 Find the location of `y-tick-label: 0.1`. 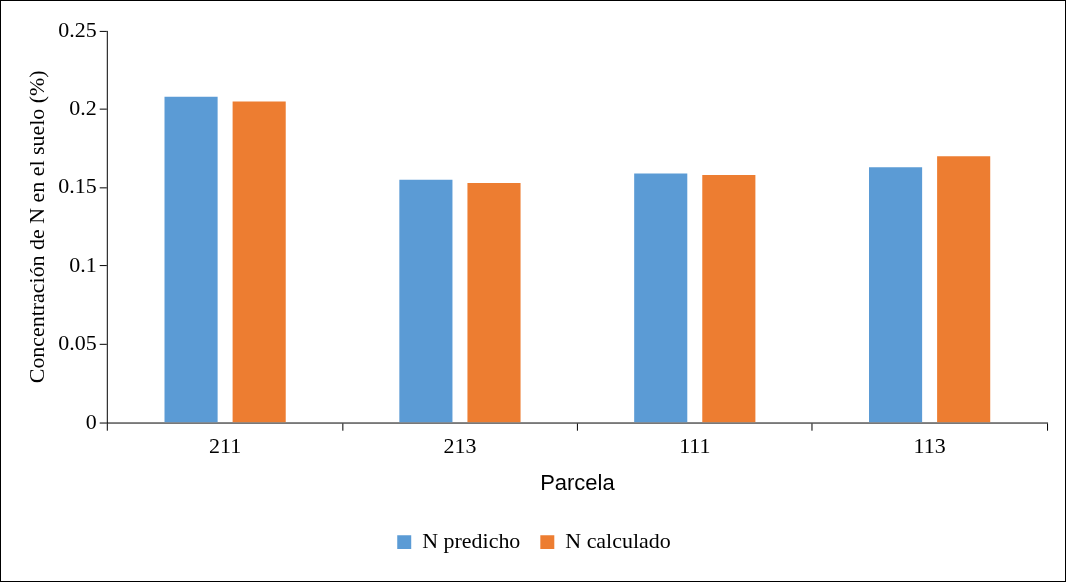

y-tick-label: 0.1 is located at coordinates (83, 264).